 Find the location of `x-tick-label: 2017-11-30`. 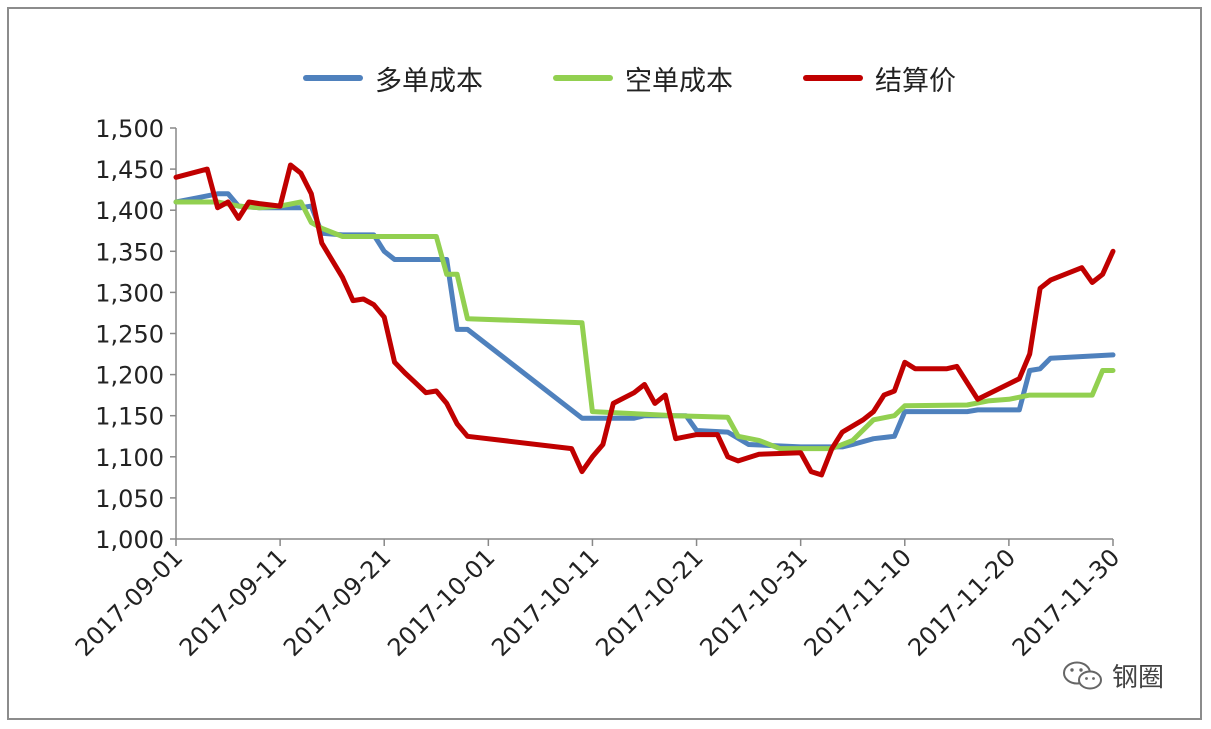

x-tick-label: 2017-11-30 is located at coordinates (1066, 602).